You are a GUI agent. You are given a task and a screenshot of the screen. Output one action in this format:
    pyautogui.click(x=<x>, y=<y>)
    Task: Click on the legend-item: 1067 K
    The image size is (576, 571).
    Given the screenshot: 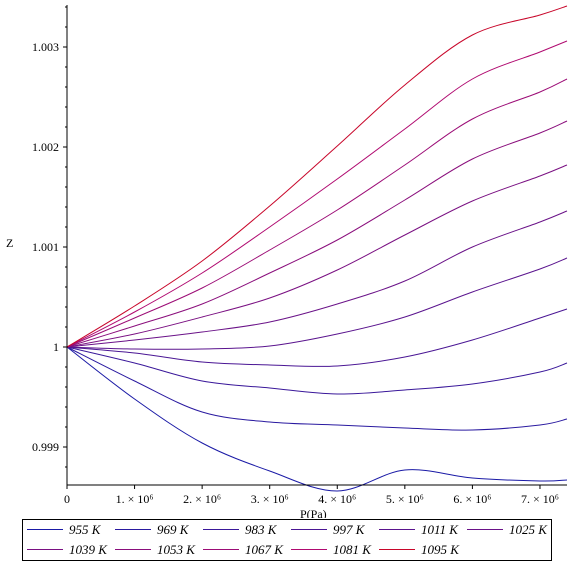 What is the action you would take?
    pyautogui.click(x=243, y=550)
    